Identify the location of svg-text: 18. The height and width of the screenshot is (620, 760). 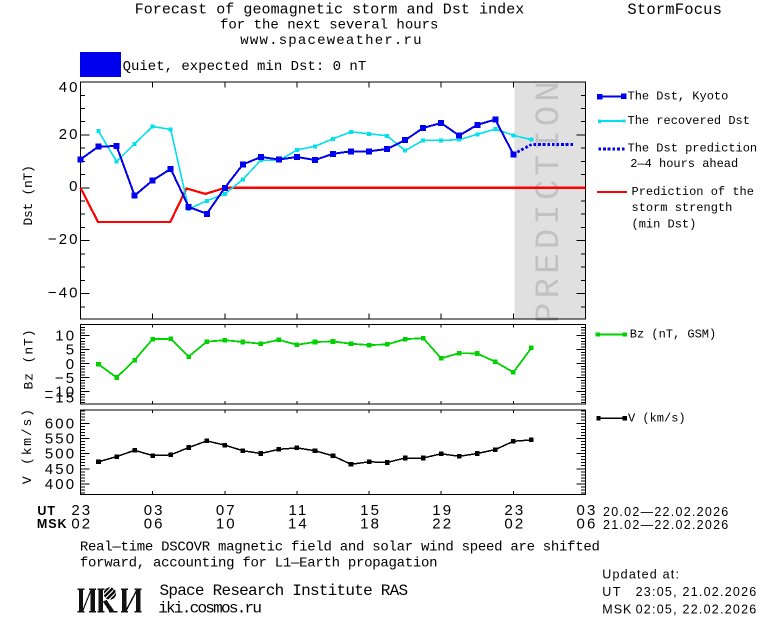
(370, 523).